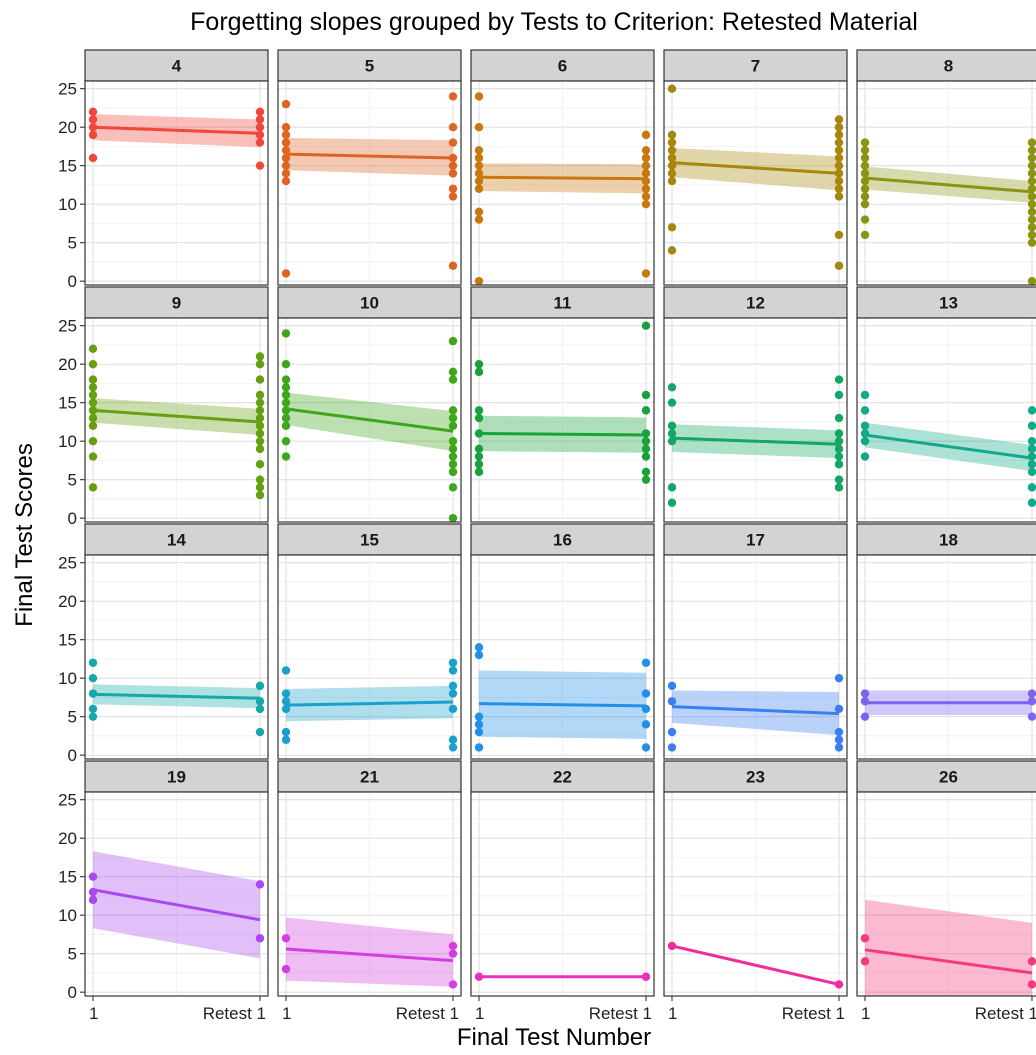  I want to click on y-tick-label: 10, so click(67, 441).